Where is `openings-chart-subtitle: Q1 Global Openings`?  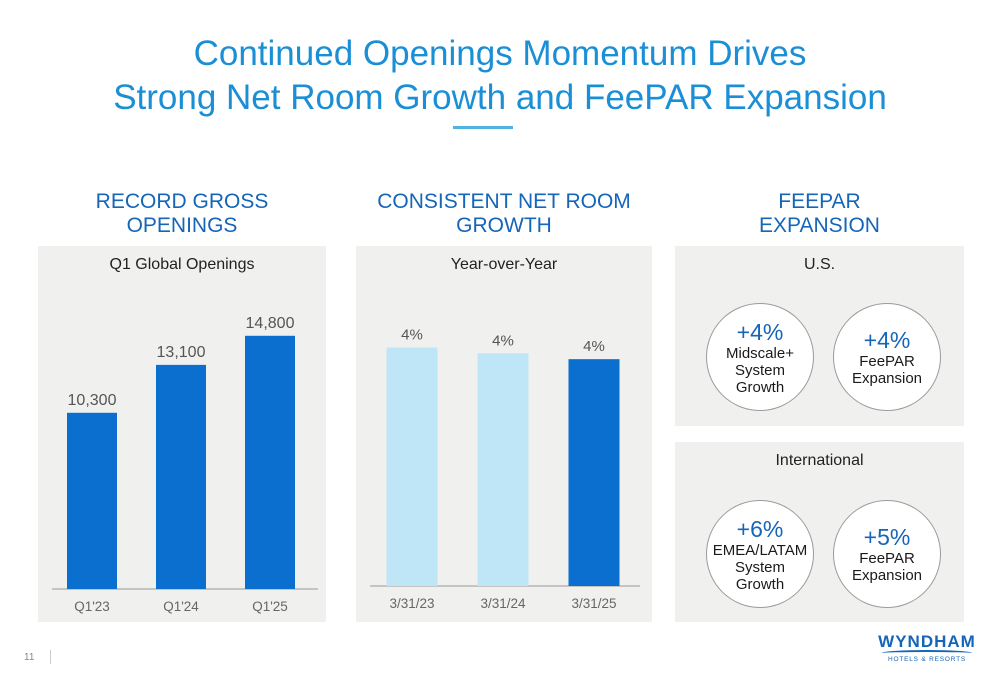 openings-chart-subtitle: Q1 Global Openings is located at coordinates (182, 264).